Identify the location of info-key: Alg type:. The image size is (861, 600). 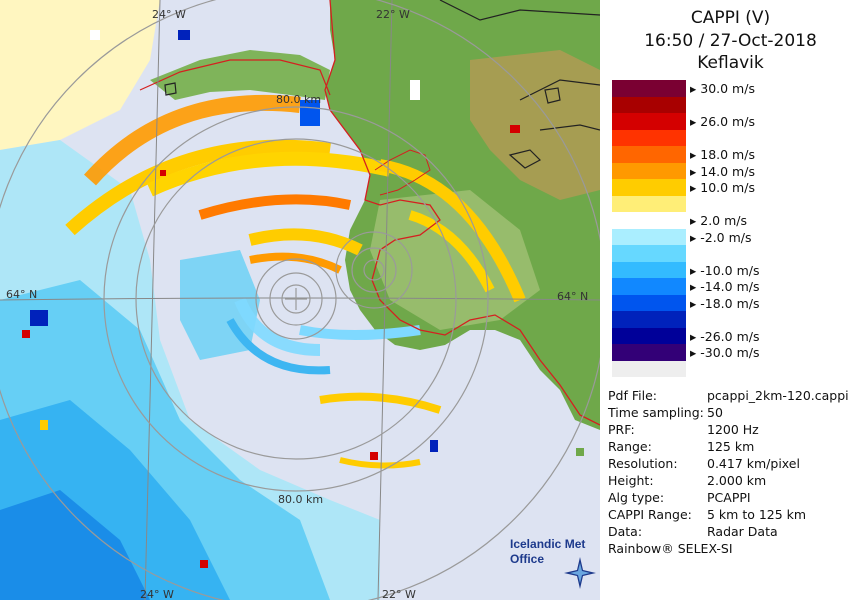
(636, 497).